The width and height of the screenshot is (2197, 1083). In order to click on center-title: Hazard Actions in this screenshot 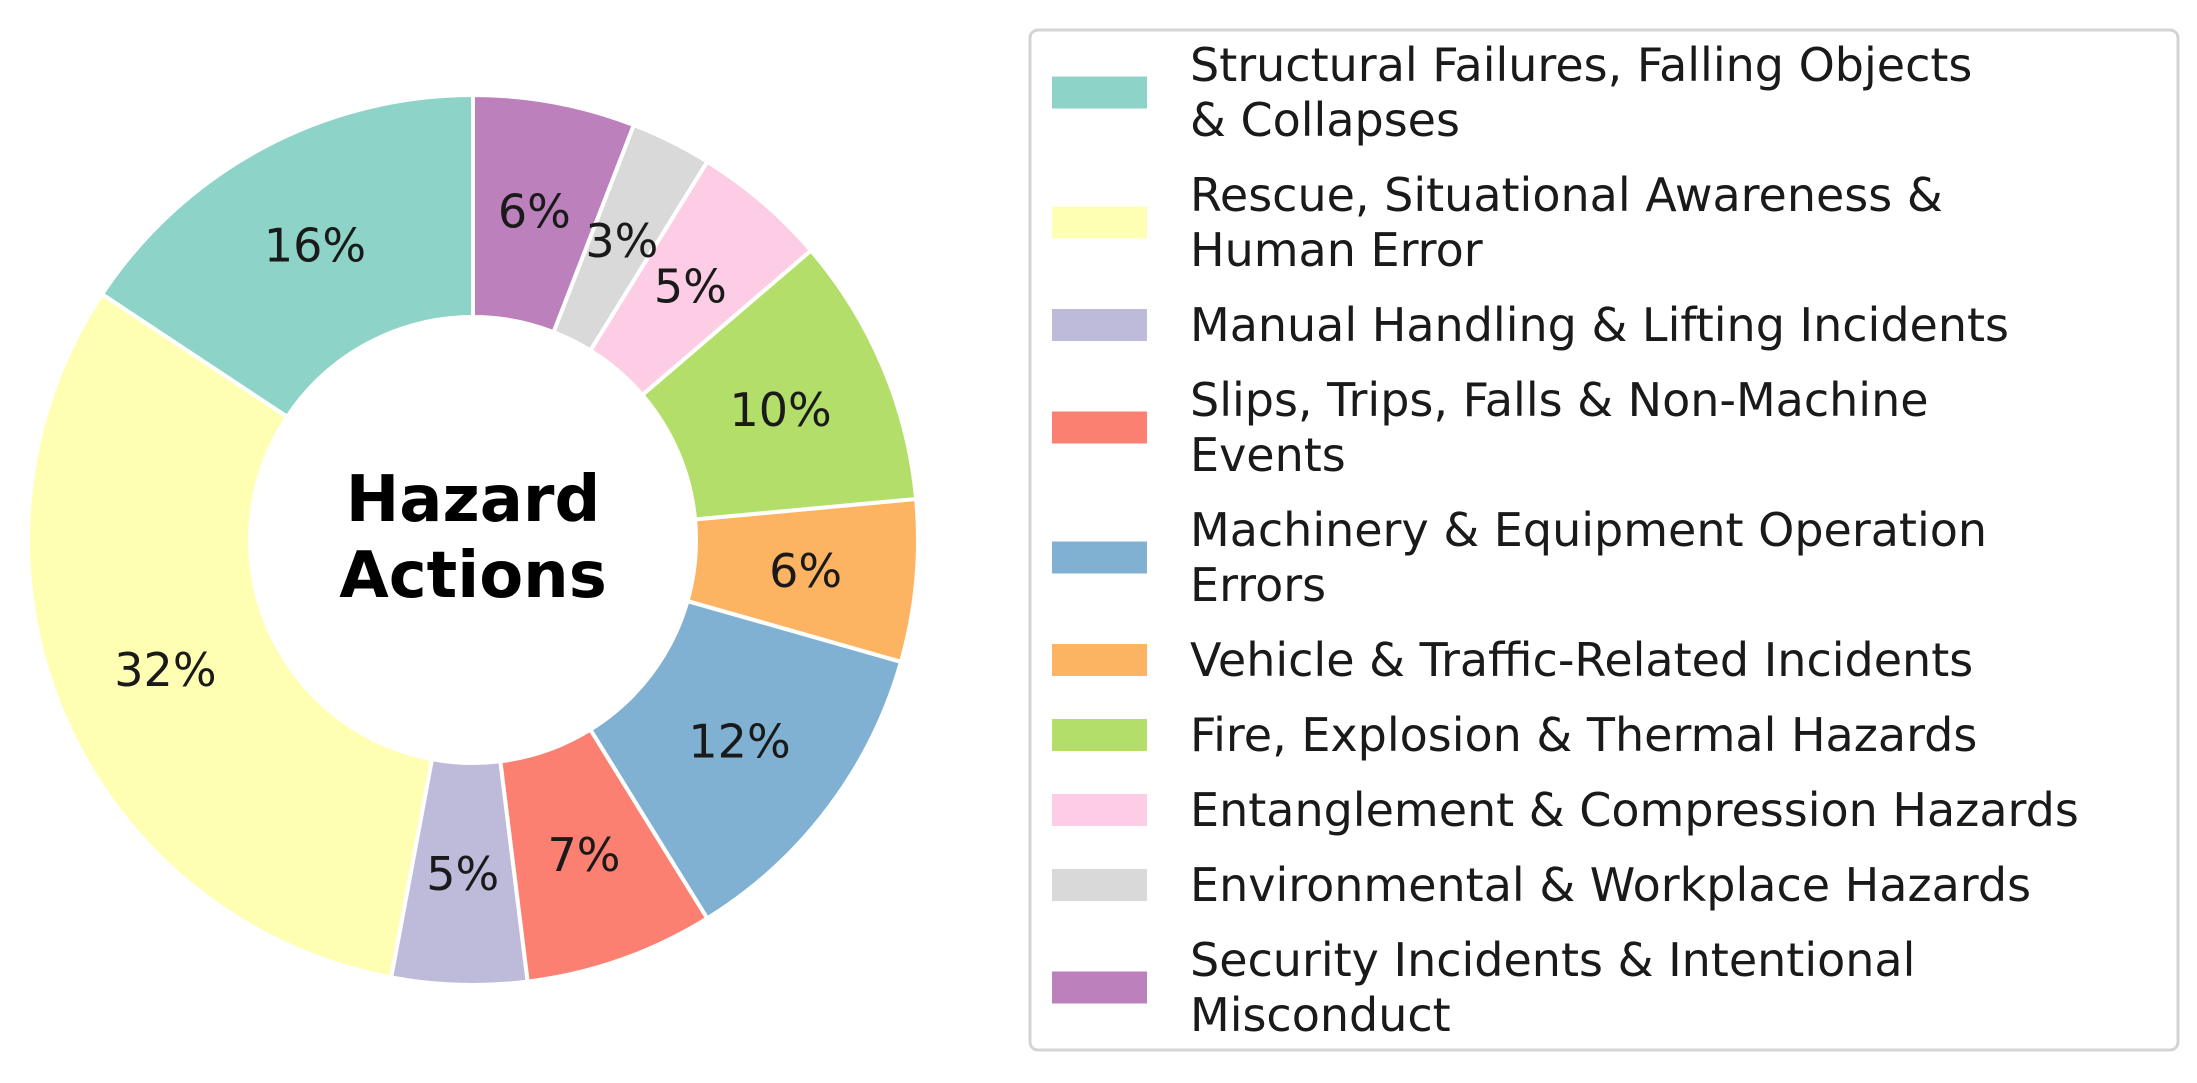, I will do `click(473, 538)`.